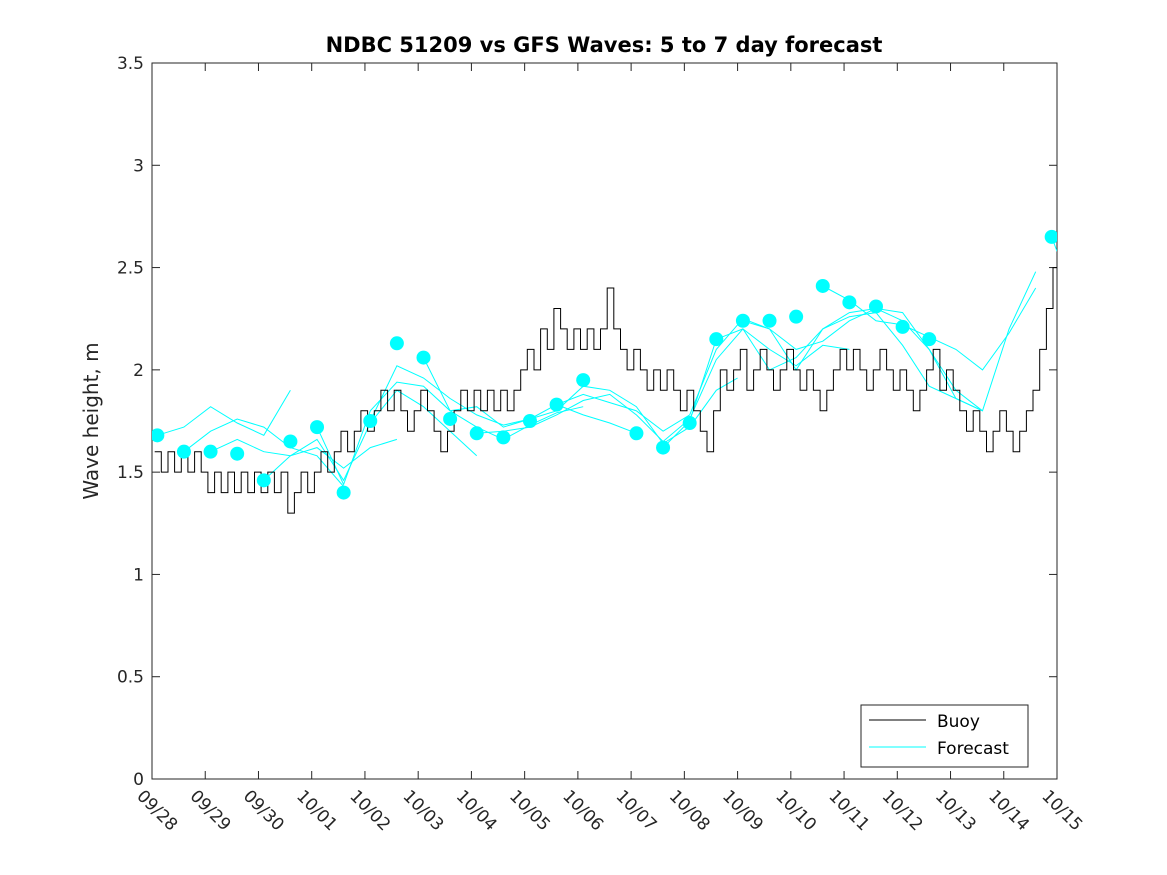  I want to click on y-axis-label: Wave height, m, so click(91, 420).